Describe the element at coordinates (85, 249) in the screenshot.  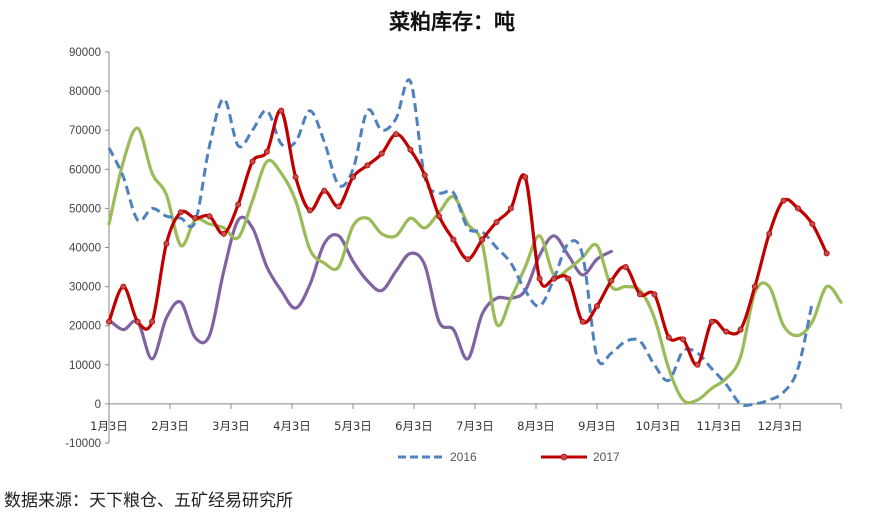
I see `y-tick-label: 40000` at that location.